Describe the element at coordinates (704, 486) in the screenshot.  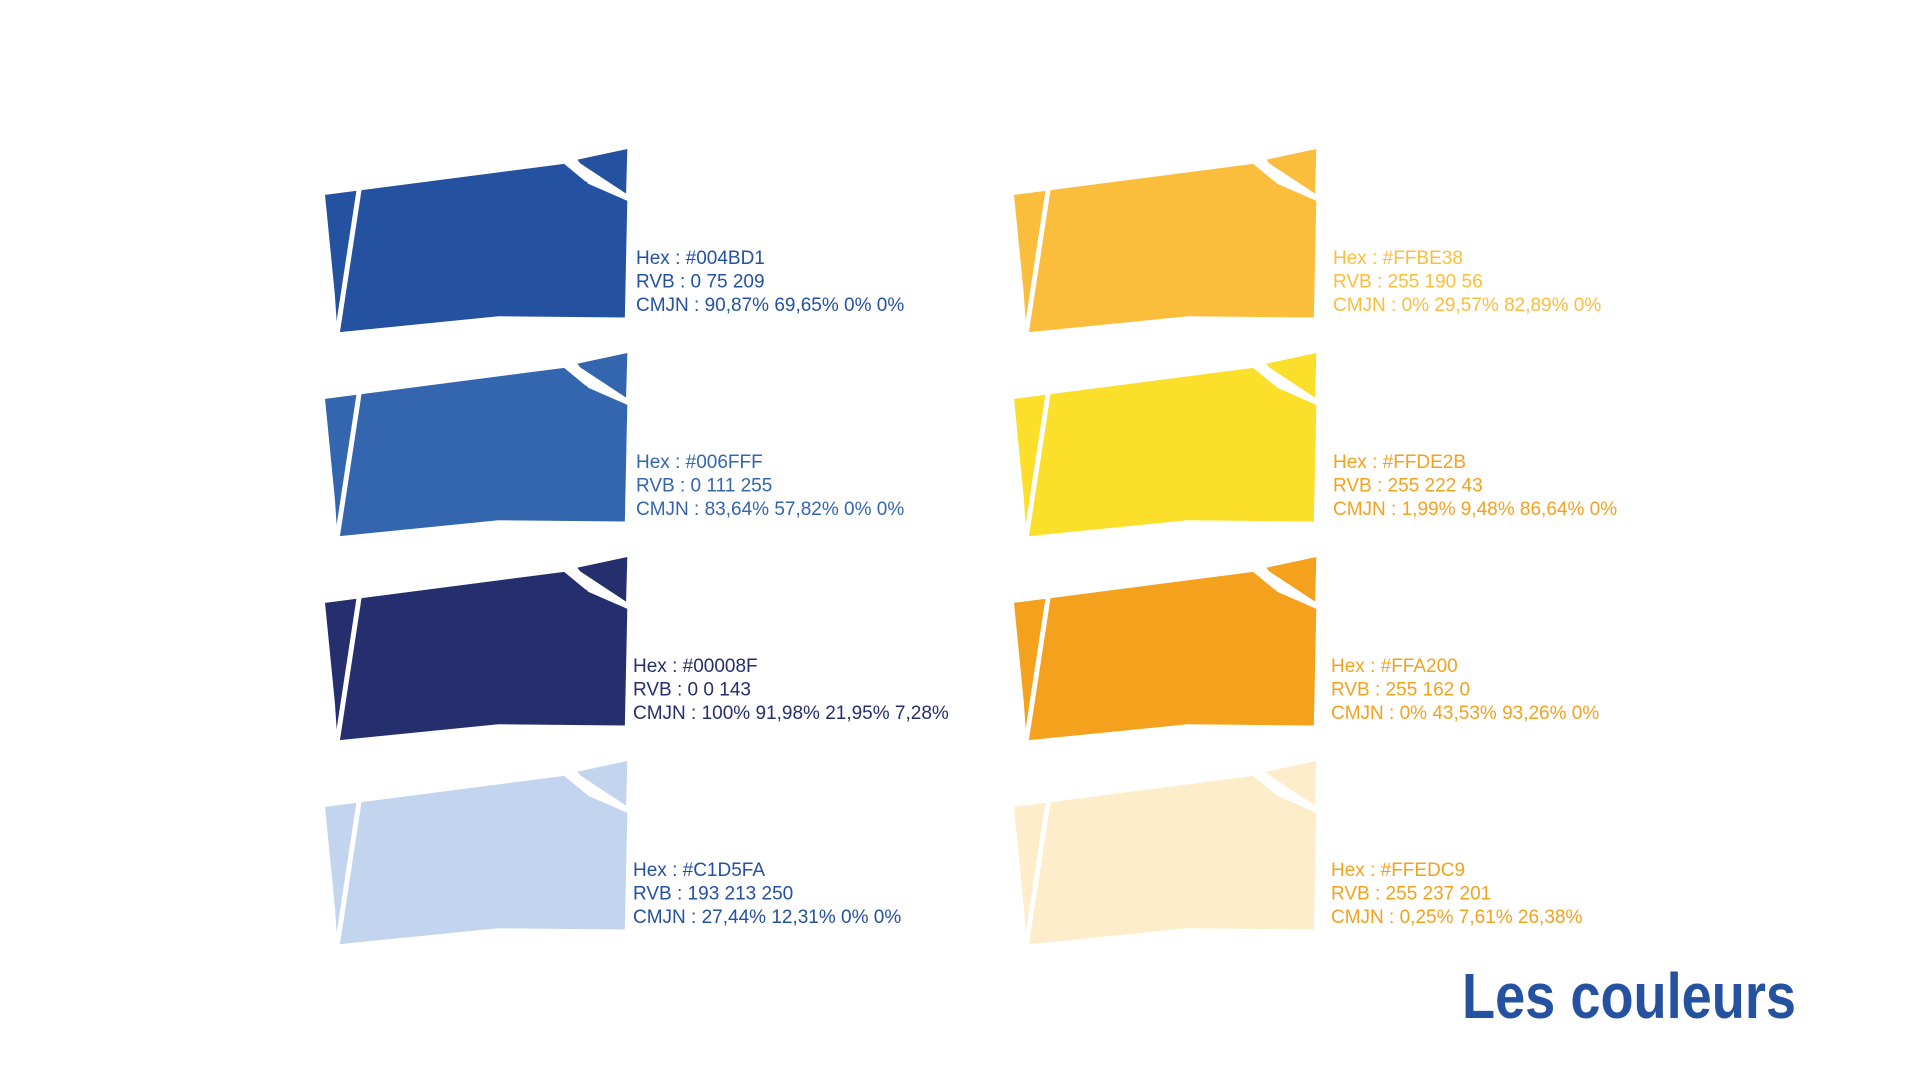
I see `color-rvb: RVB : 0 111 255` at that location.